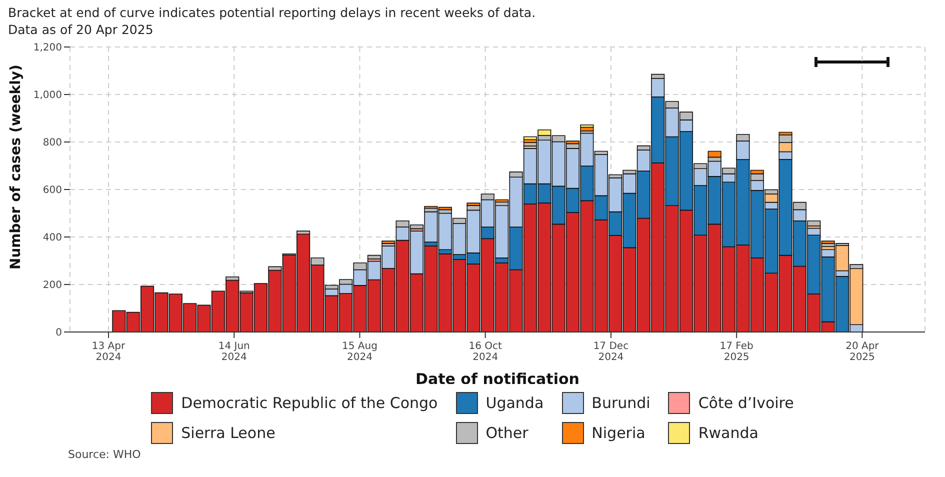 The height and width of the screenshot is (477, 945). Describe the element at coordinates (498, 379) in the screenshot. I see `x-axis-title: Date of notification` at that location.